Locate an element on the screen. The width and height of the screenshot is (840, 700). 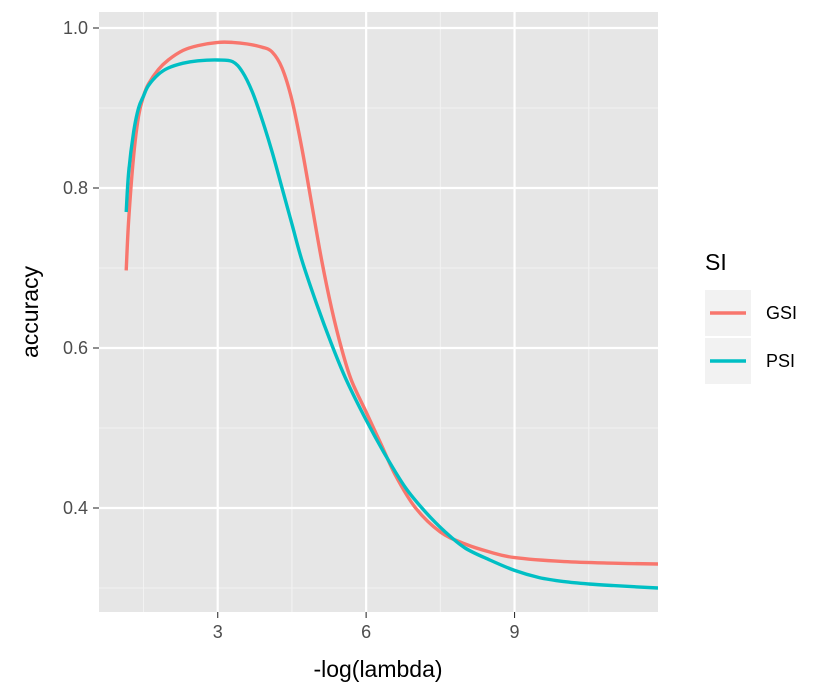
legend-title: SI is located at coordinates (716, 262).